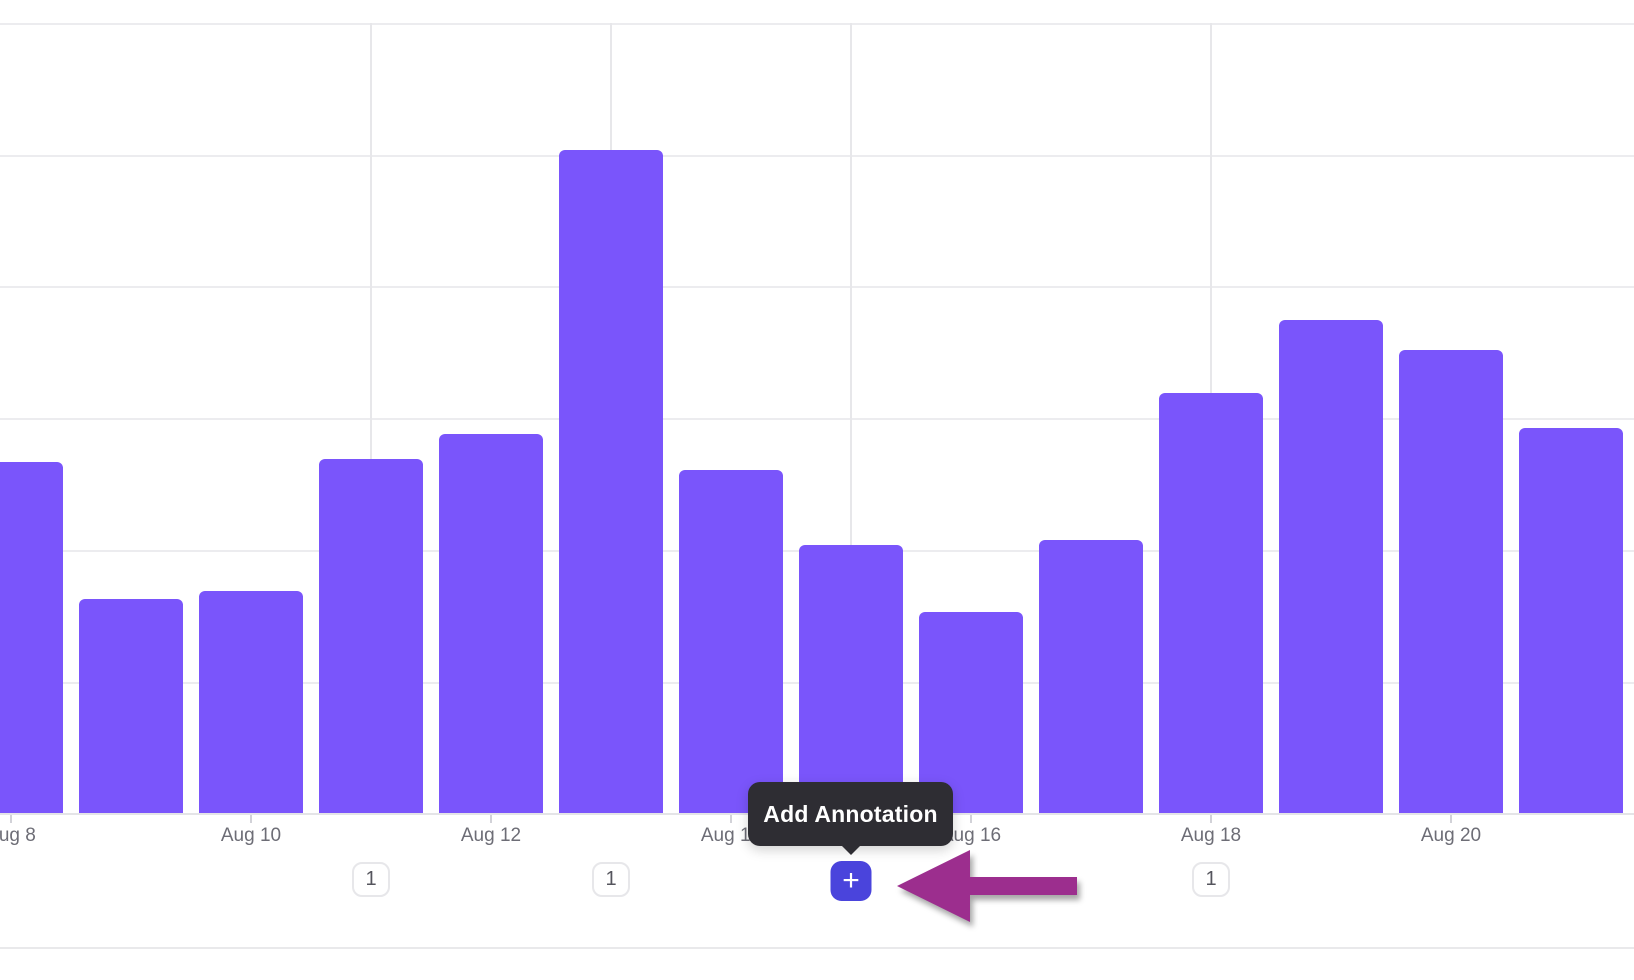  I want to click on x-axis-label: Aug 10, so click(251, 835).